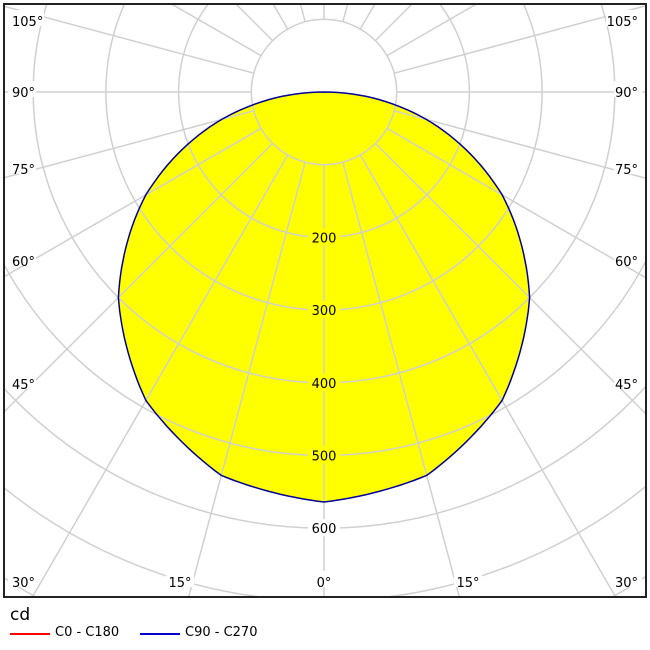 Image resolution: width=650 pixels, height=650 pixels. Describe the element at coordinates (324, 457) in the screenshot. I see `radial-tick-label: 500` at that location.